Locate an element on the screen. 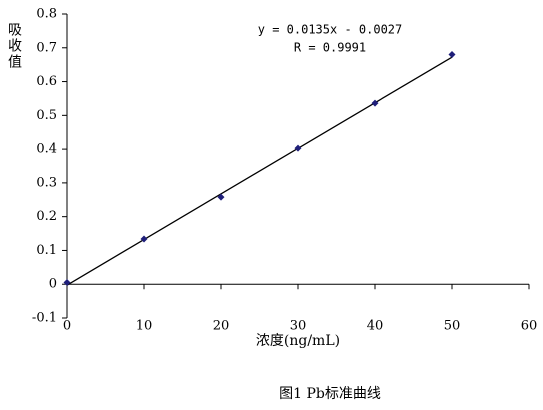  x-tick-label: 0 is located at coordinates (67, 326).